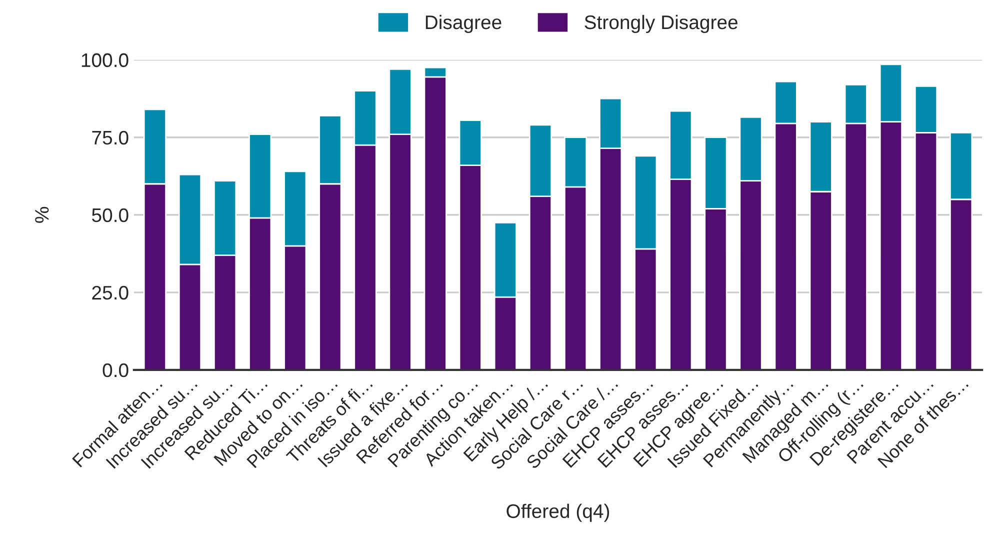 This screenshot has width=992, height=544. Describe the element at coordinates (110, 293) in the screenshot. I see `y-tick-label: 25.0` at that location.